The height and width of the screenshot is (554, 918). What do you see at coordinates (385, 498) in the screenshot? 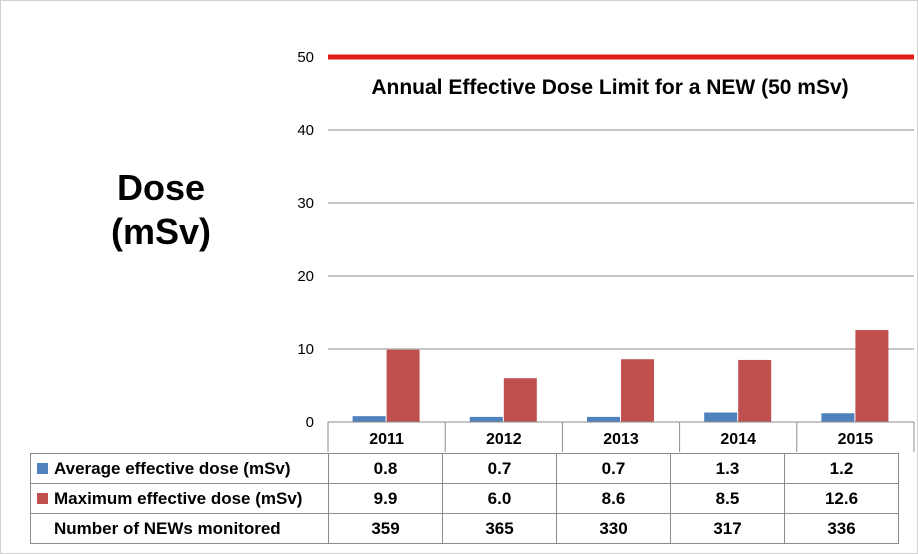
I see `table-cell: 9.9` at bounding box center [385, 498].